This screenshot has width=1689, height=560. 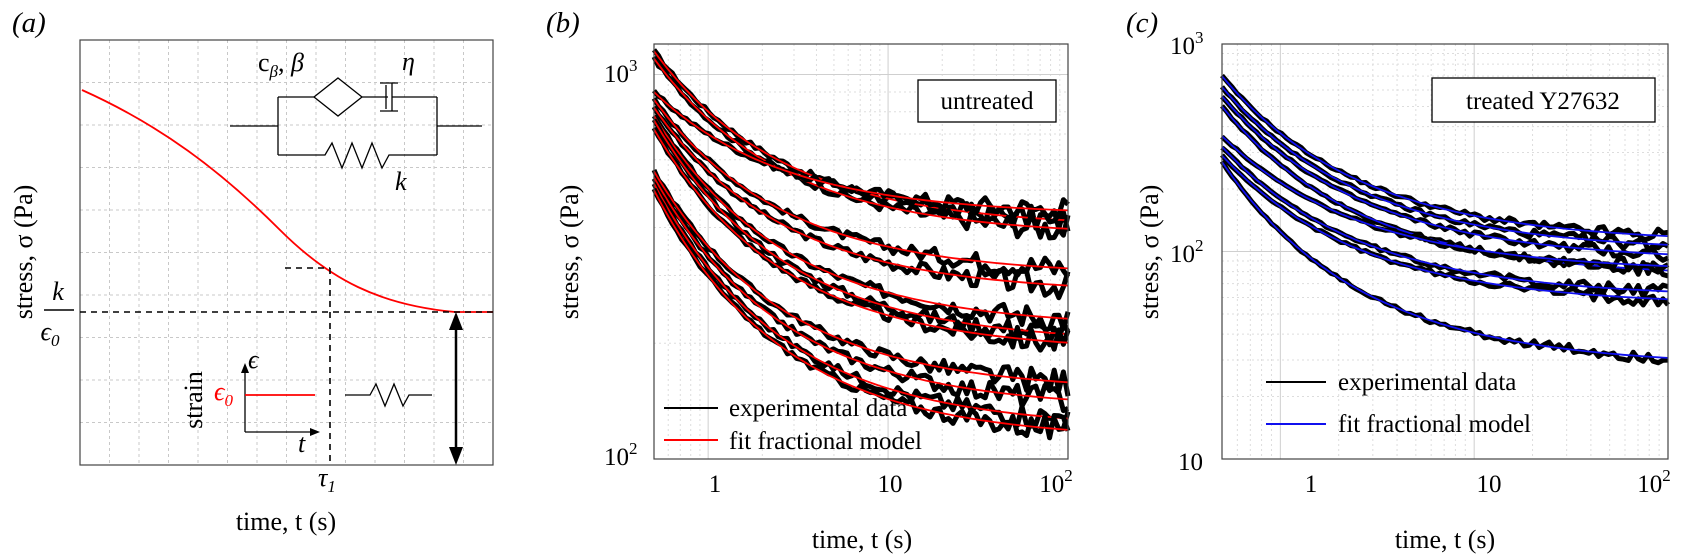 I want to click on panel-a-tau-label: τ1, so click(x=327, y=479).